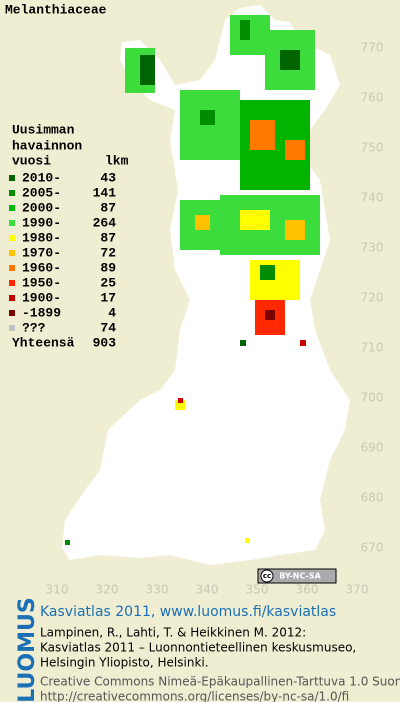 The image size is (400, 702). Describe the element at coordinates (157, 590) in the screenshot. I see `x-tick-label: 330` at that location.